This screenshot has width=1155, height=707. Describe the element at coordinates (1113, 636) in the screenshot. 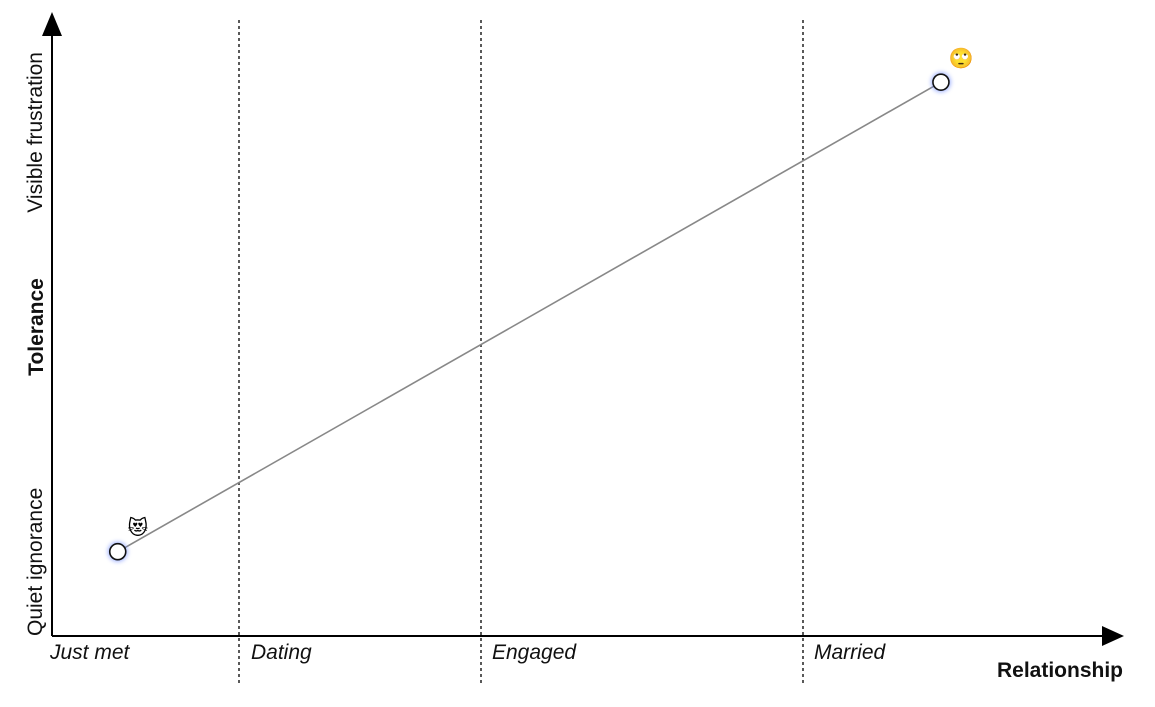

I see `x-axis-arrow` at that location.